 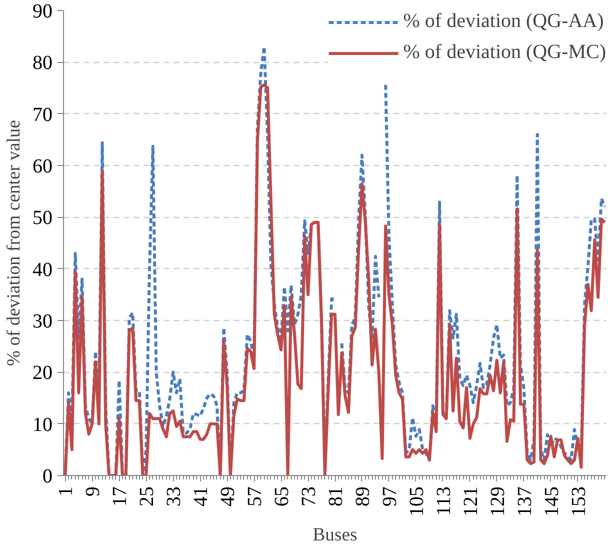 What do you see at coordinates (335, 535) in the screenshot?
I see `x-axis-title: Buses` at bounding box center [335, 535].